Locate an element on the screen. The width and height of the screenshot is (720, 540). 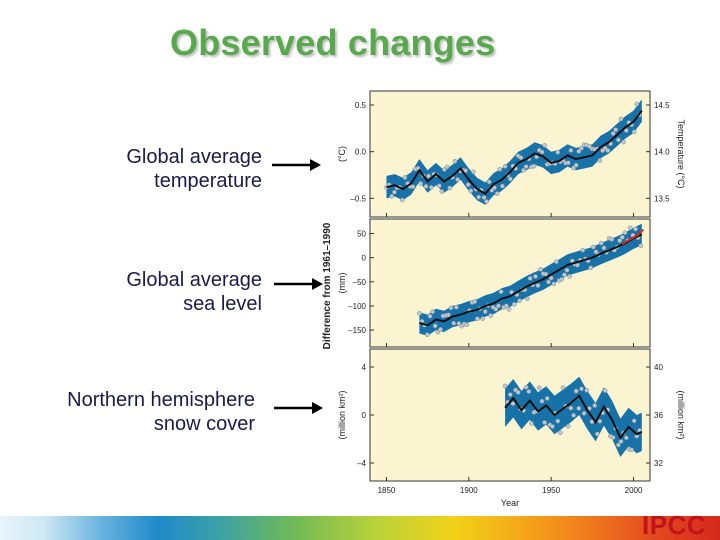
right-tick-label: 14.0 is located at coordinates (662, 152).